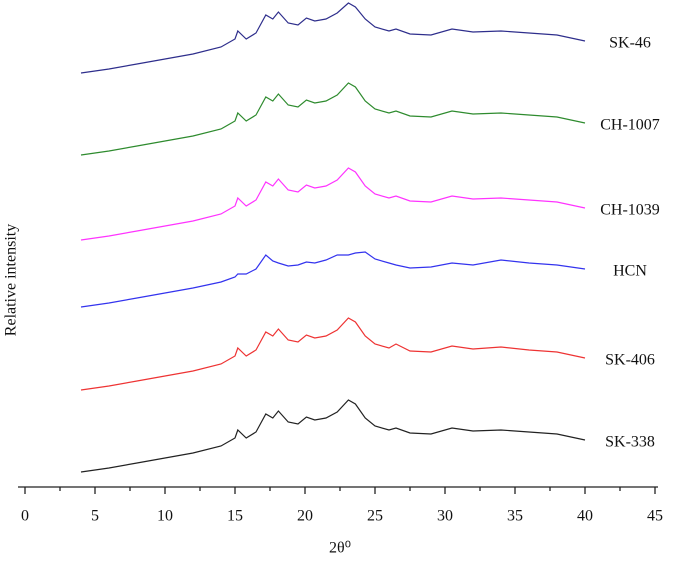  I want to click on legend-label: SK-406, so click(630, 360).